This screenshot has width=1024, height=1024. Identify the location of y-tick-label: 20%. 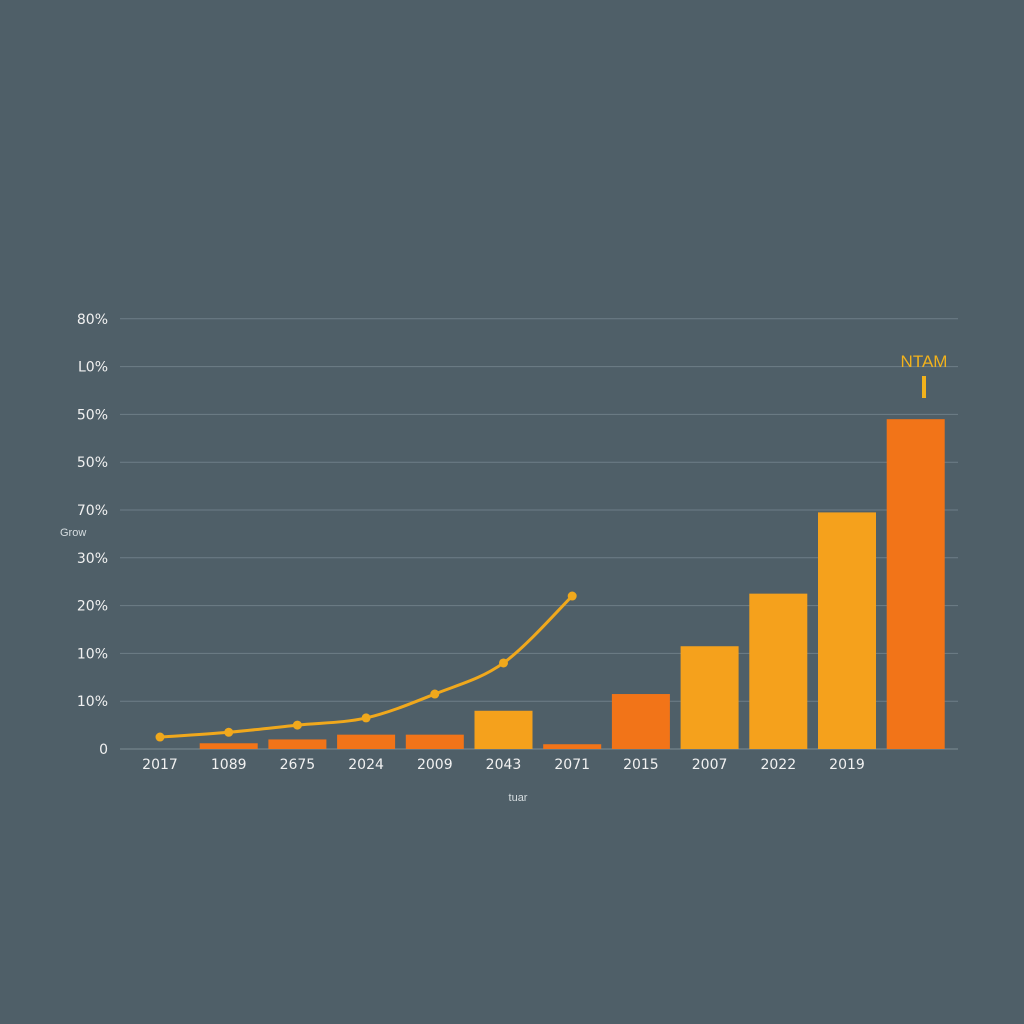
(92, 607).